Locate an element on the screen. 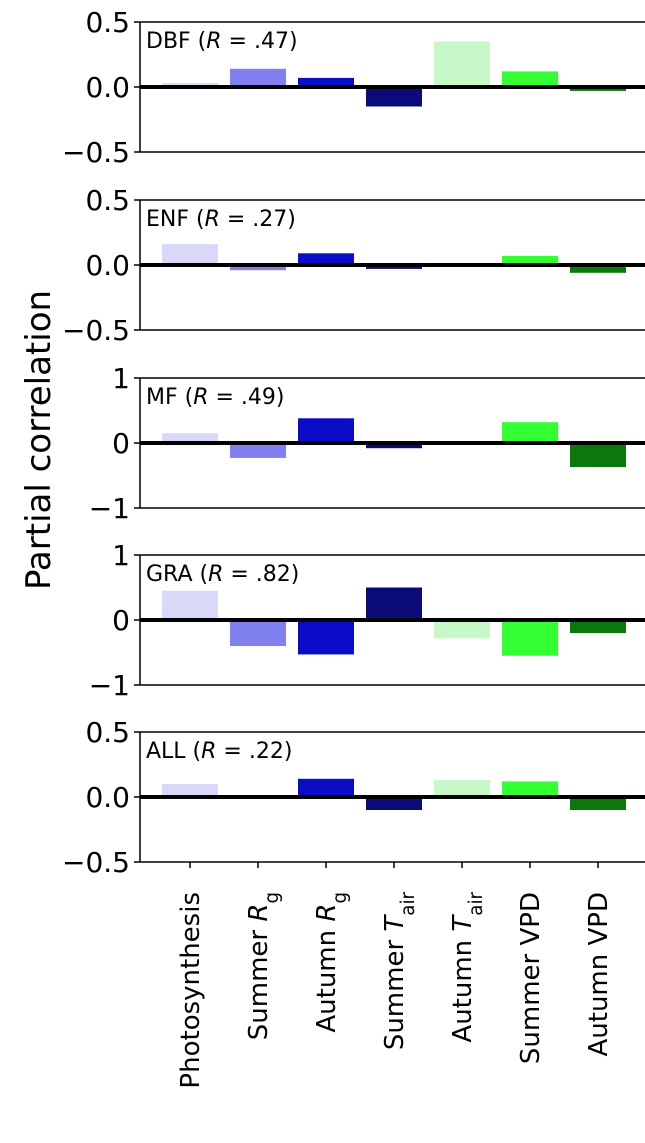 Image resolution: width=645 pixels, height=1143 pixels. panel-title: DBF (R = .47) is located at coordinates (222, 41).